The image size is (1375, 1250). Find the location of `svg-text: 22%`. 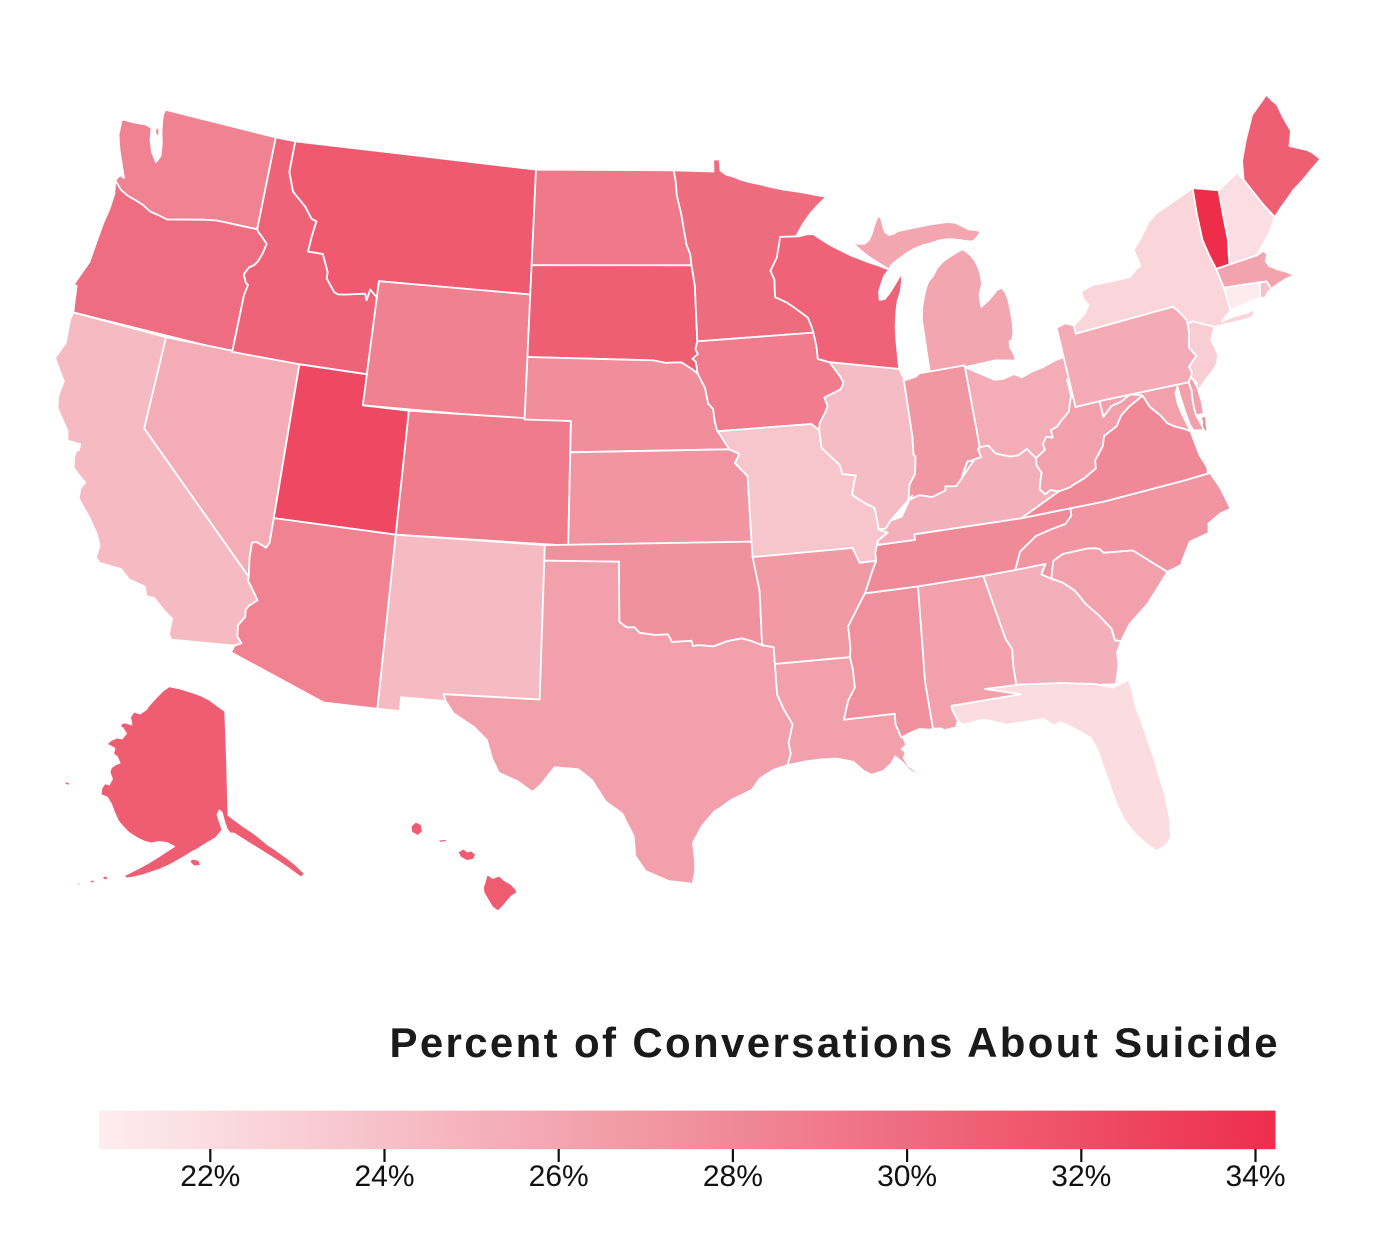

svg-text: 22% is located at coordinates (210, 1176).